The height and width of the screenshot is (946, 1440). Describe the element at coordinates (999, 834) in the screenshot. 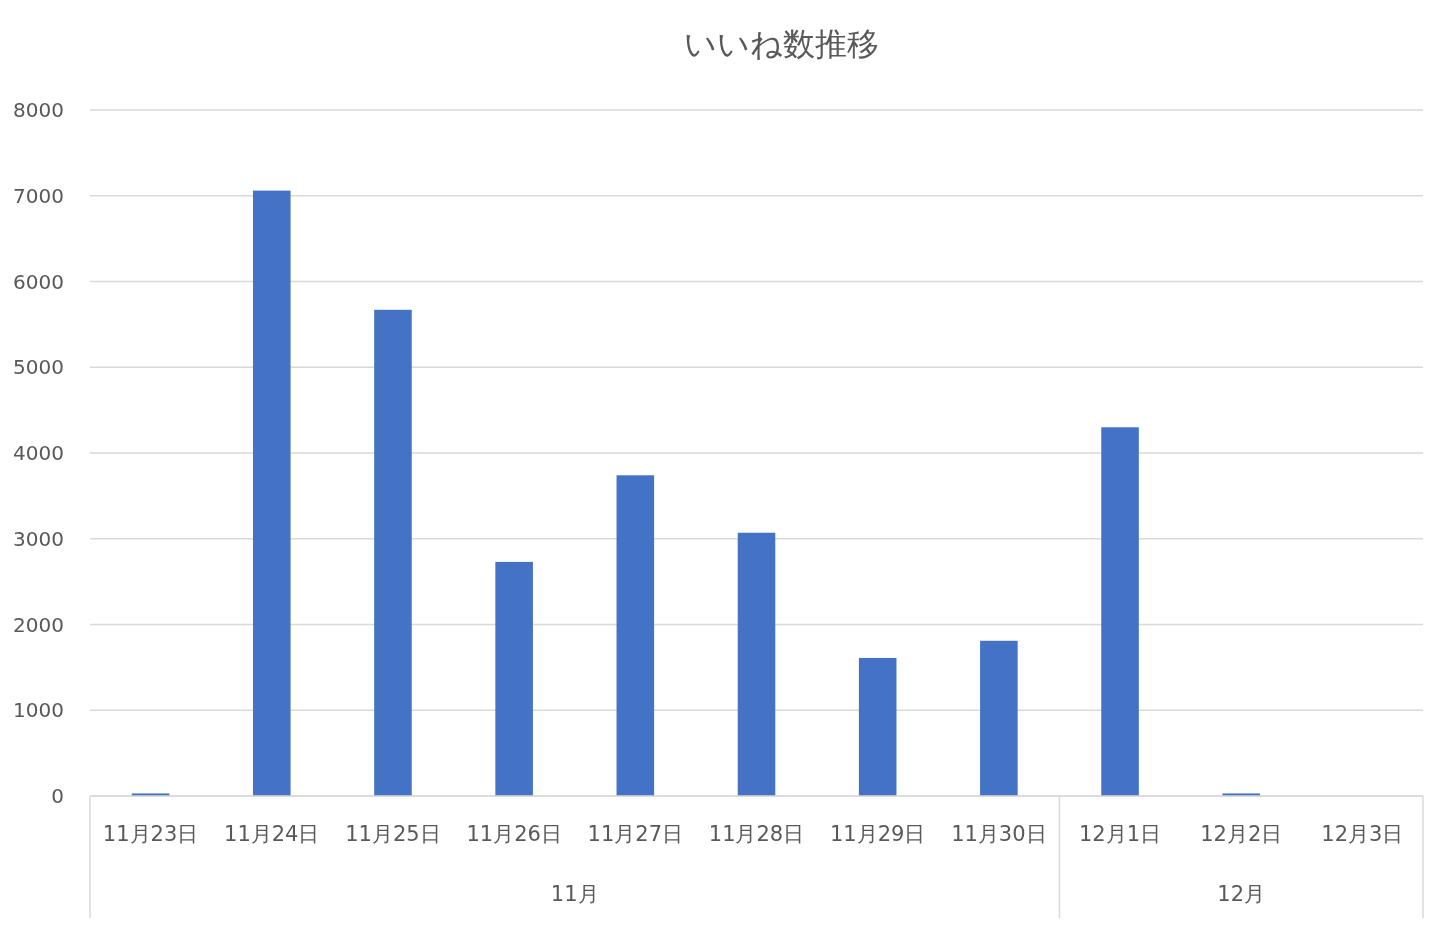

I see `x-tick-label: 11月30日` at that location.